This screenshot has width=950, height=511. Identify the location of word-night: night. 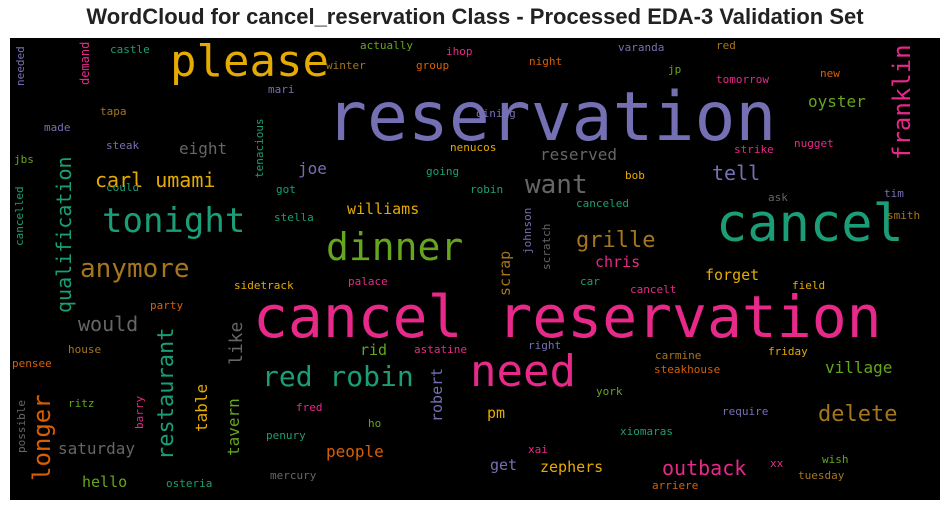
(546, 61).